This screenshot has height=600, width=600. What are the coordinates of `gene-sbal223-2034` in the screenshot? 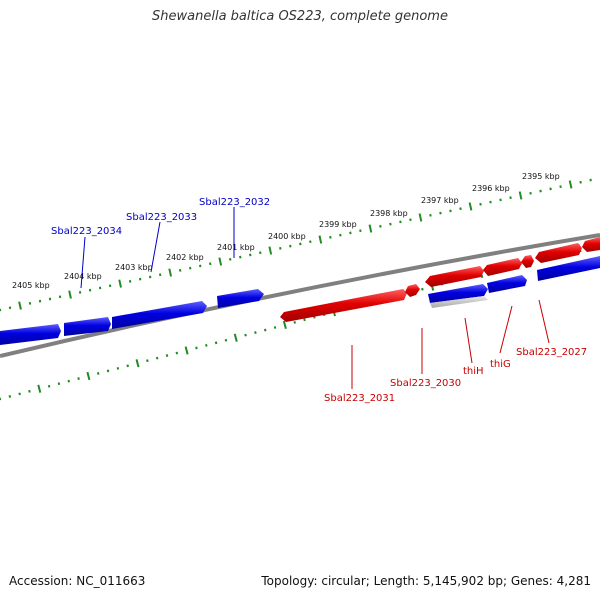 It's located at (159, 315).